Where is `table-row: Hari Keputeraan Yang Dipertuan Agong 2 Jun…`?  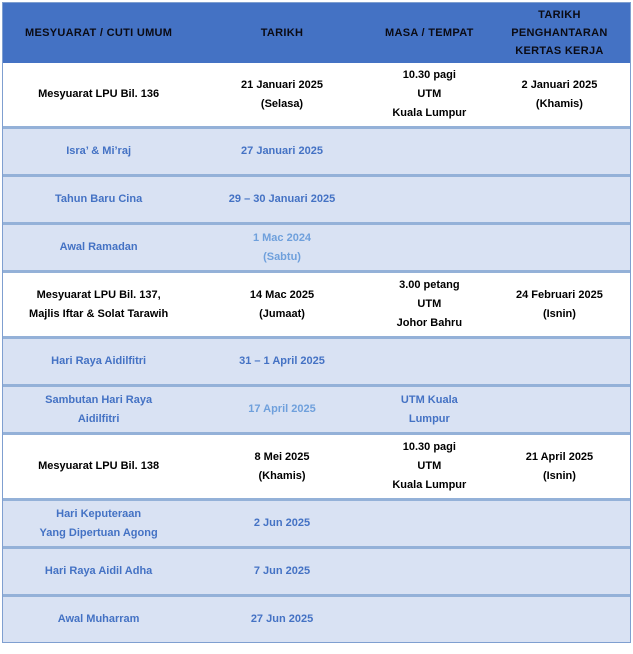
table-row: Hari Keputeraan Yang Dipertuan Agong 2 Jun… is located at coordinates (316, 522).